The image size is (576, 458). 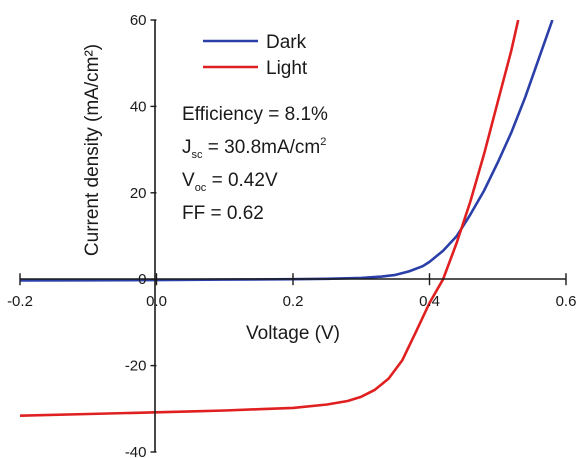 What do you see at coordinates (255, 114) in the screenshot?
I see `efficiency-label: Efficiency = 8.1%` at bounding box center [255, 114].